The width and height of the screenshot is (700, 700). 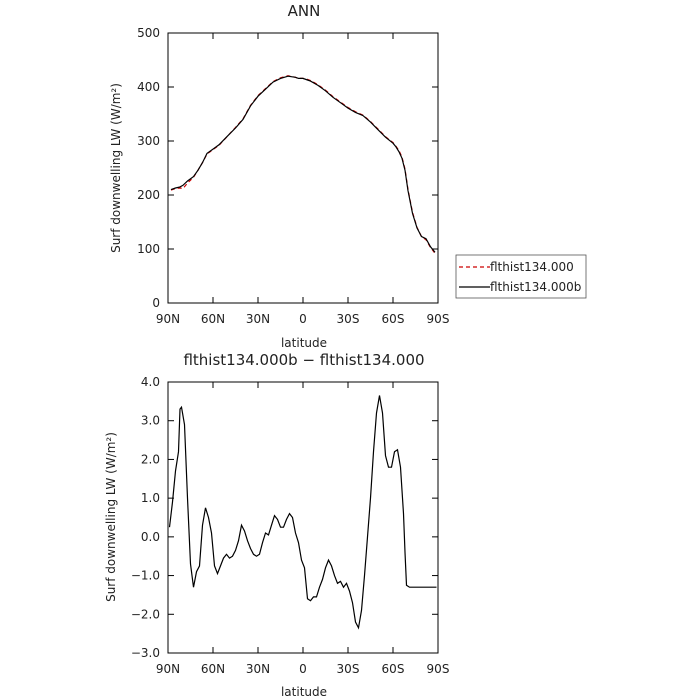 I want to click on legend-label-series-2: flthist134.000b, so click(x=535, y=287).